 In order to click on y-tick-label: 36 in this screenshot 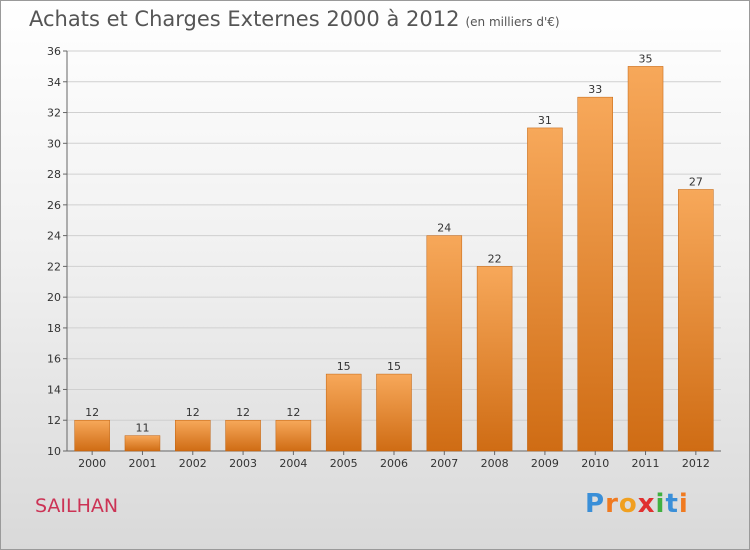, I will do `click(54, 51)`.